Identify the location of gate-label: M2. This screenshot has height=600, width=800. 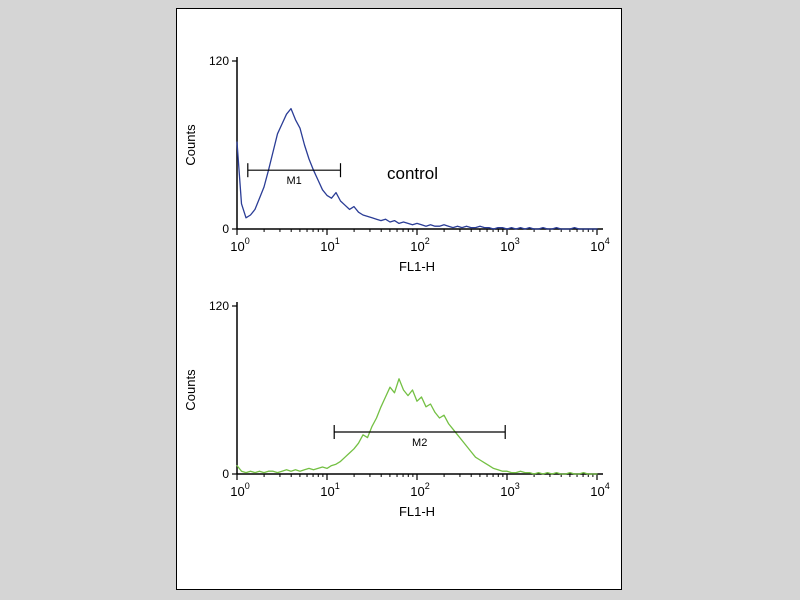
(419, 443).